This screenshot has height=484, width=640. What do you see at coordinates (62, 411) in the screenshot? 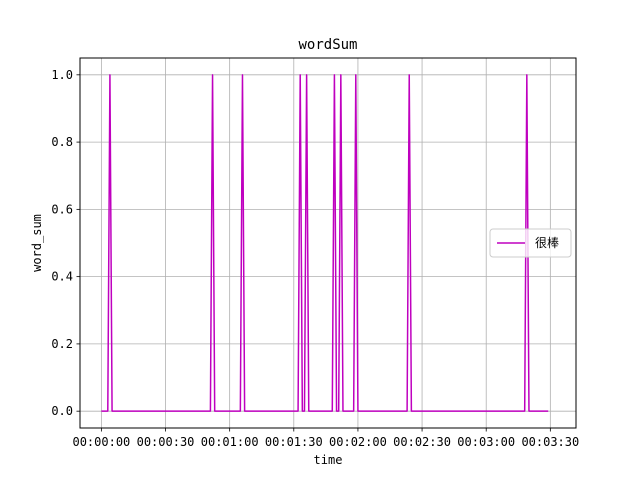
I see `y-tick-label: 0.0` at bounding box center [62, 411].